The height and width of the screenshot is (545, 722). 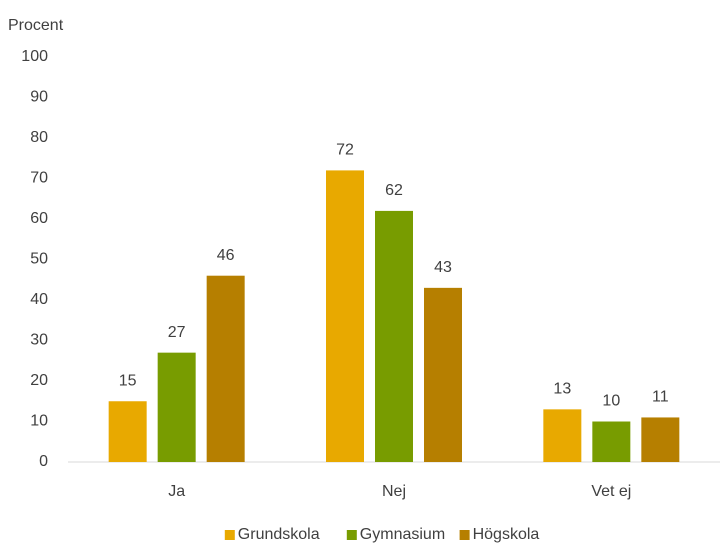 I want to click on y-tick-label: 50, so click(x=39, y=259).